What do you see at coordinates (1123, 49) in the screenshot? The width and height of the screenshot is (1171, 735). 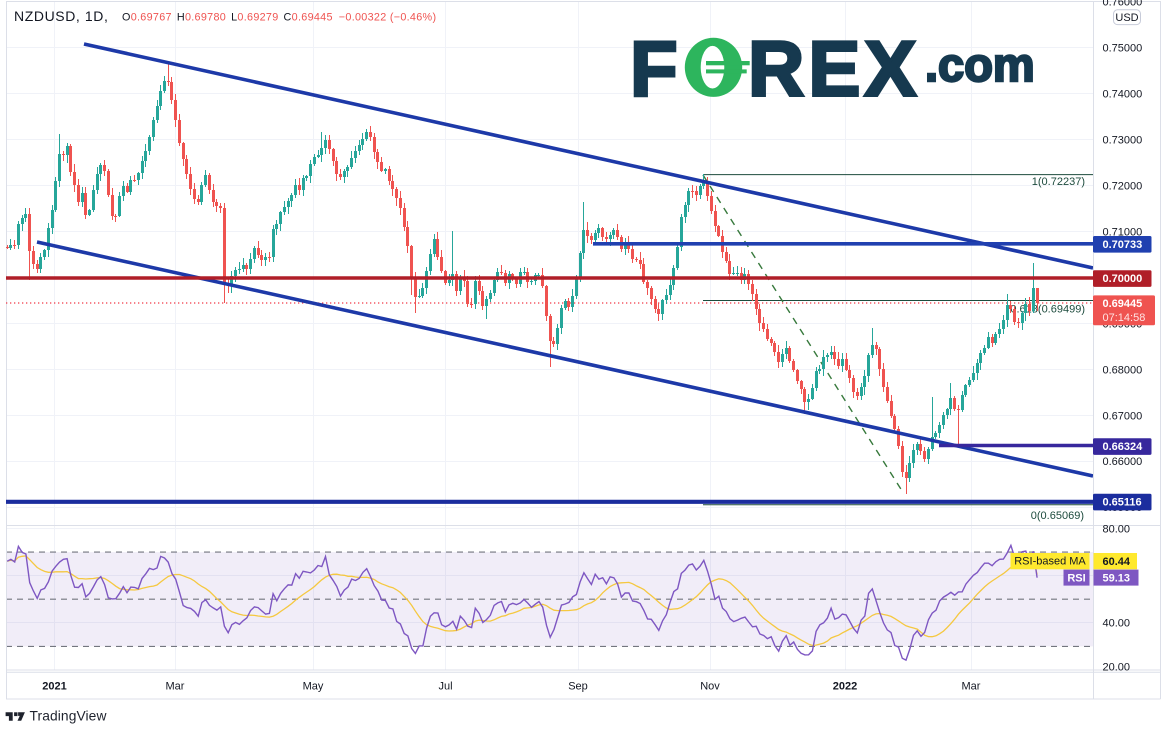 I see `svg-text: 0.75000` at bounding box center [1123, 49].